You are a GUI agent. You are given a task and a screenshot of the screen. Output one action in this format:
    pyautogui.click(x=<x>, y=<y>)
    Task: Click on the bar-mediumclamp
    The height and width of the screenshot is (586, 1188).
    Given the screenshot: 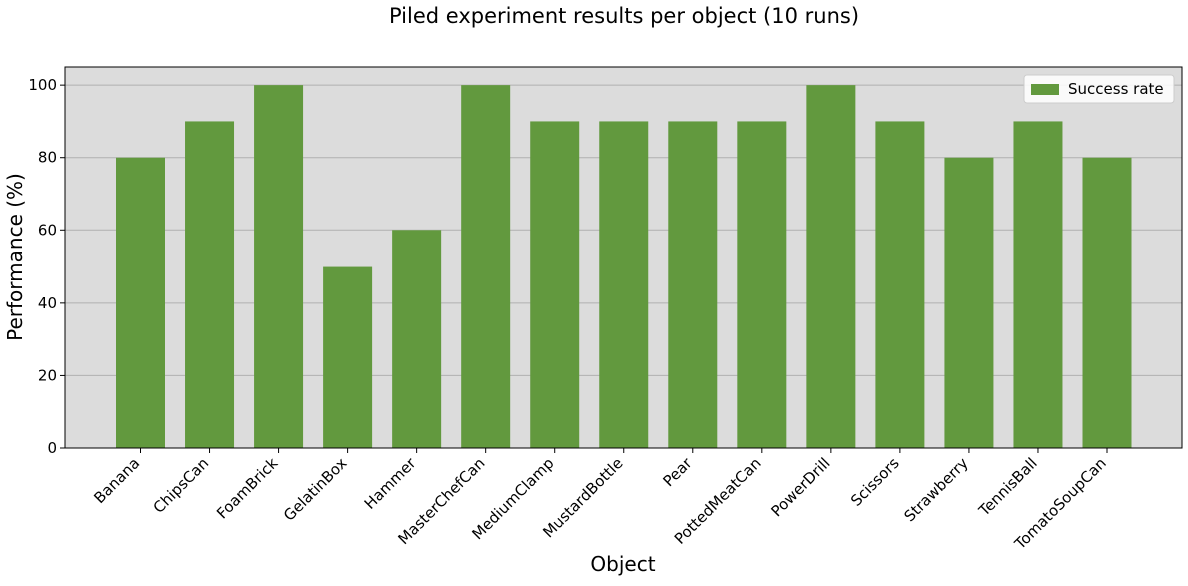 What is the action you would take?
    pyautogui.click(x=555, y=284)
    